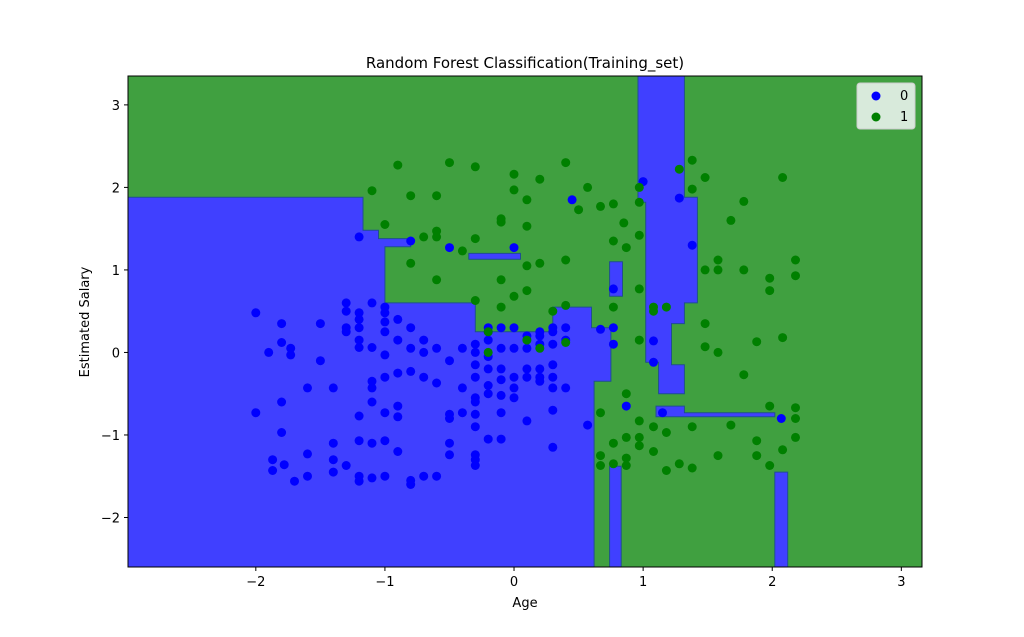 This screenshot has height=637, width=1024. Describe the element at coordinates (384, 582) in the screenshot. I see `x-tick-label-1: −1` at that location.